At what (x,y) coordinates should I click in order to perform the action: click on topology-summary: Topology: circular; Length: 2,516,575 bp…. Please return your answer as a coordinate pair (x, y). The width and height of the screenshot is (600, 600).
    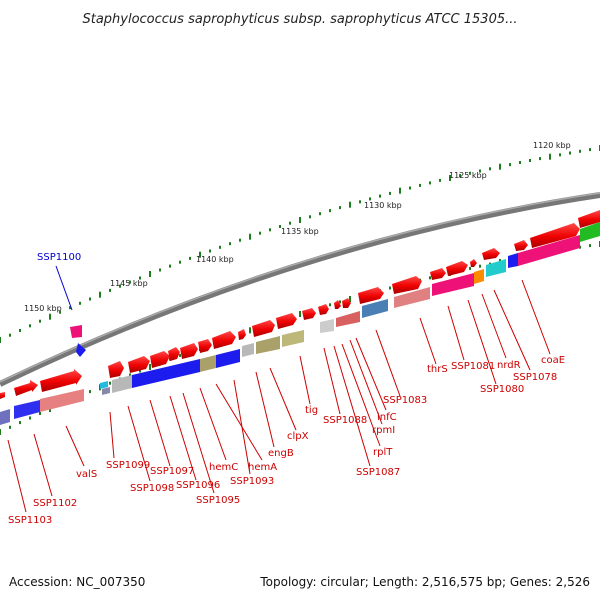
    Looking at the image, I should click on (424, 582).